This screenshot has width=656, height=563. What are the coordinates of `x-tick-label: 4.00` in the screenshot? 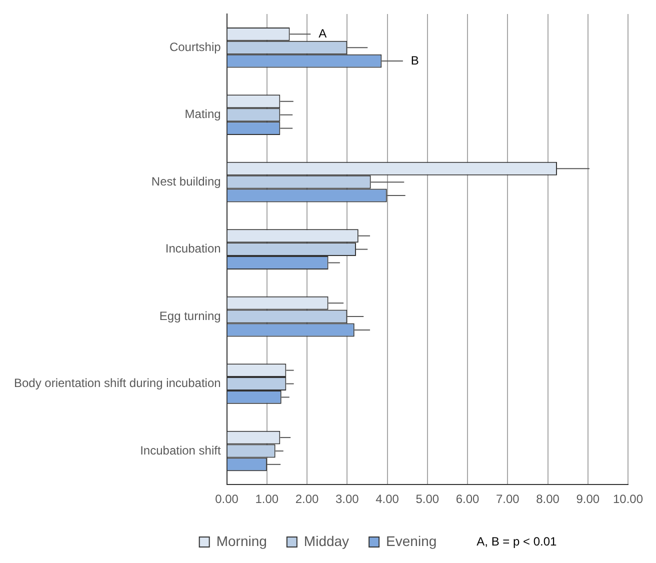 It's located at (388, 499).